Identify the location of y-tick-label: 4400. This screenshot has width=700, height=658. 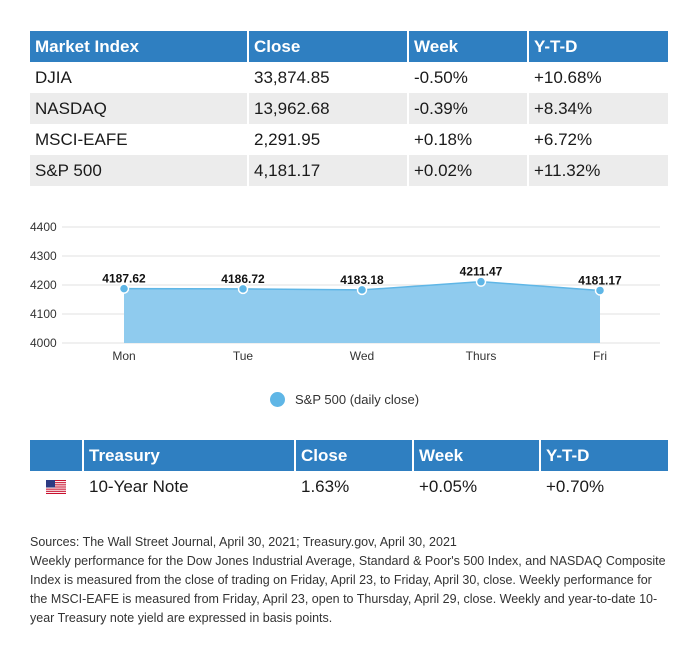
(43, 227).